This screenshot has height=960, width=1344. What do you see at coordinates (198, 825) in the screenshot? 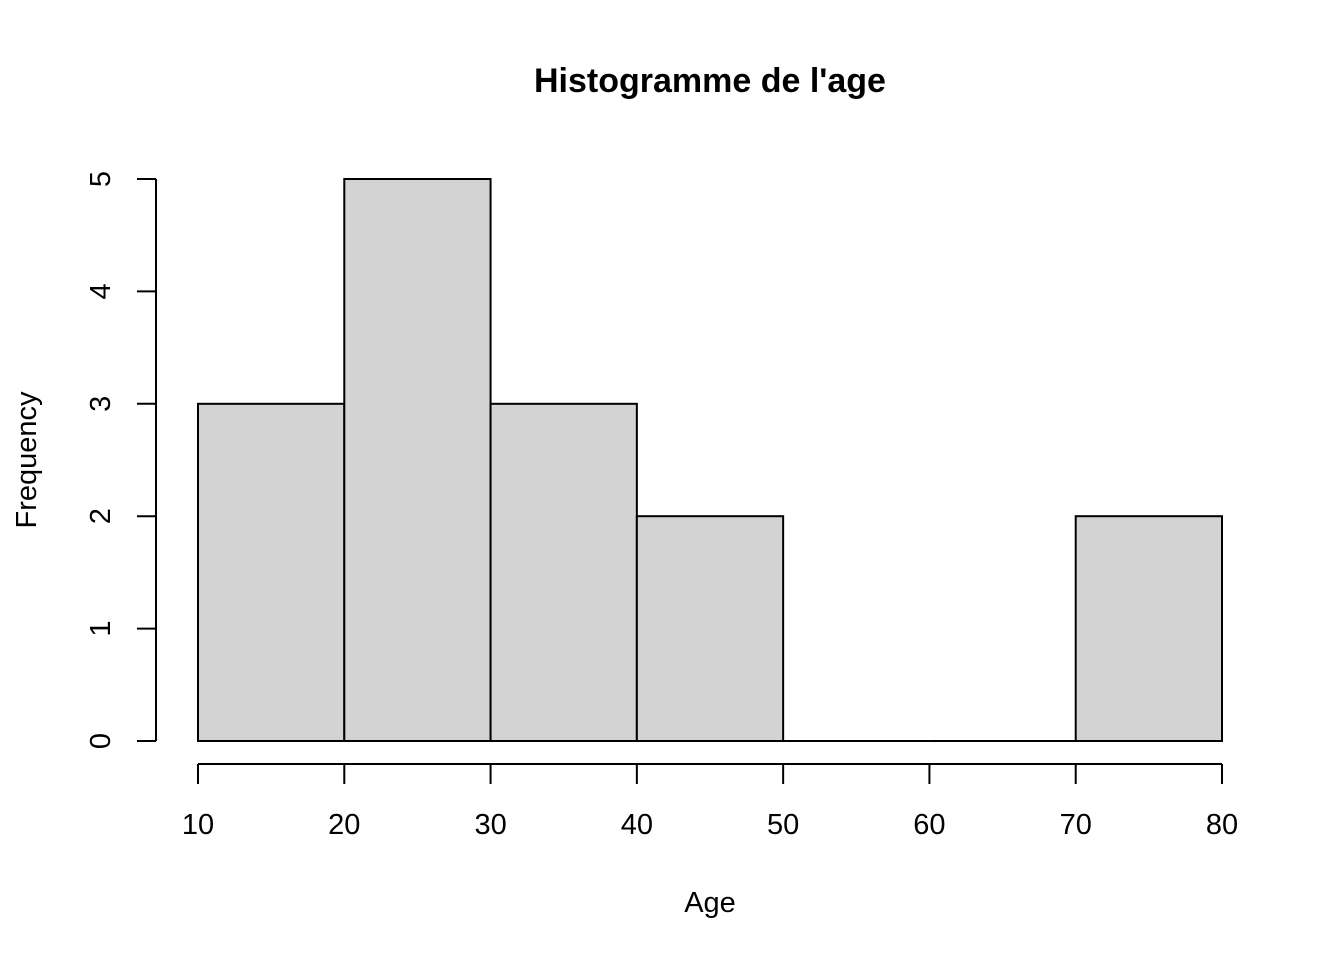
I see `x-tick-label-10: 10` at bounding box center [198, 825].